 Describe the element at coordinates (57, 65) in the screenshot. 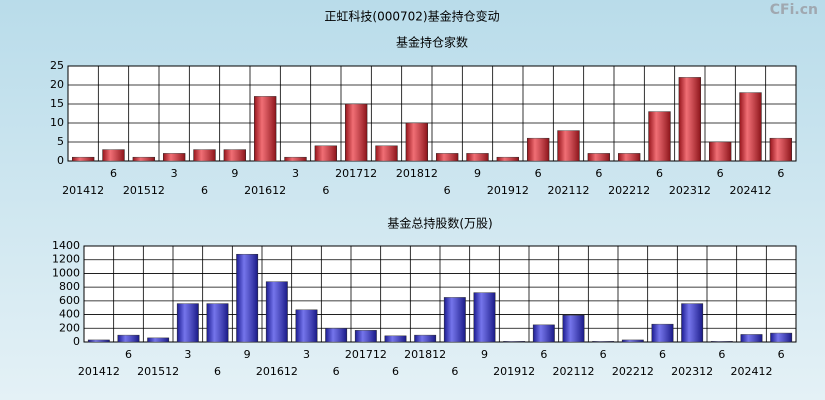

I see `y-tick-label: 25` at that location.